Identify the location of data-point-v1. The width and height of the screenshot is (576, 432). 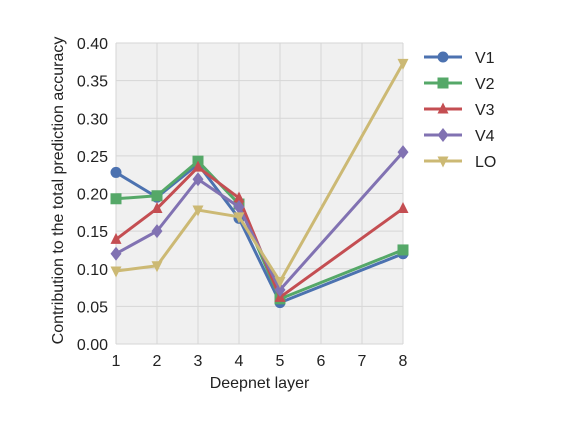
(116, 172).